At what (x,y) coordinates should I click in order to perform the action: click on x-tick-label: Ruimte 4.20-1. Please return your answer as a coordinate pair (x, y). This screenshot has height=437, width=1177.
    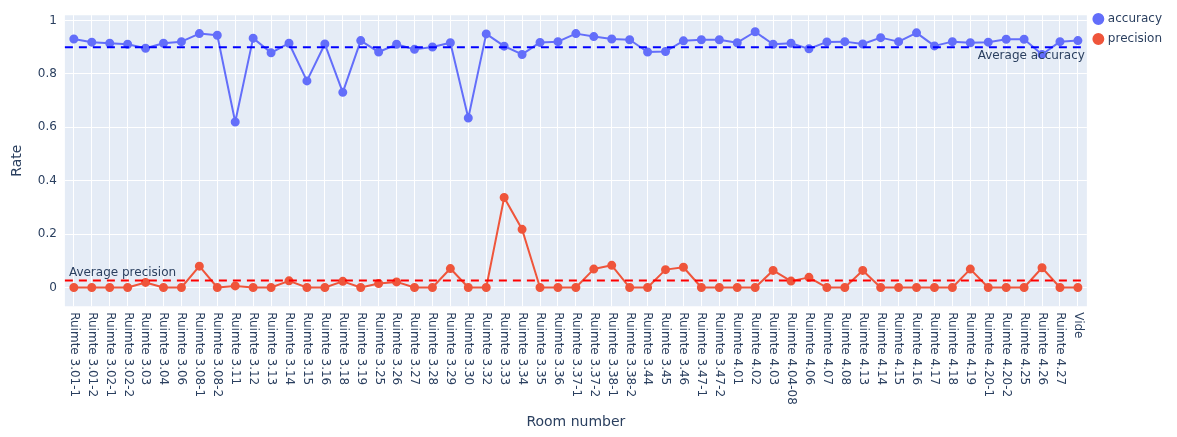
    Looking at the image, I should click on (989, 355).